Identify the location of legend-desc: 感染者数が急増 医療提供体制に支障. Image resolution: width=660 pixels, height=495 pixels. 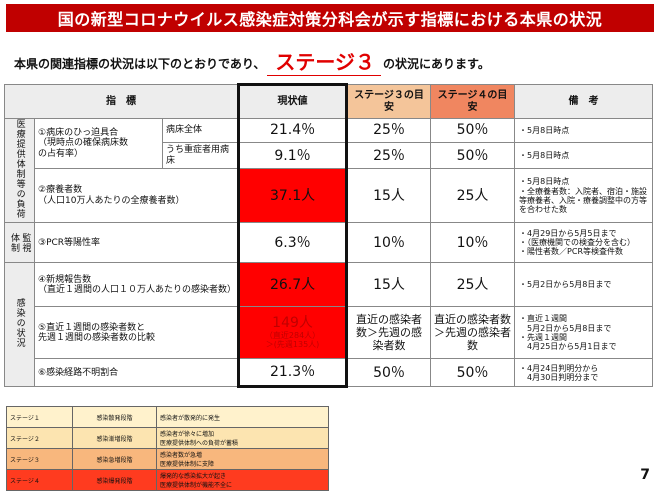
(242, 459).